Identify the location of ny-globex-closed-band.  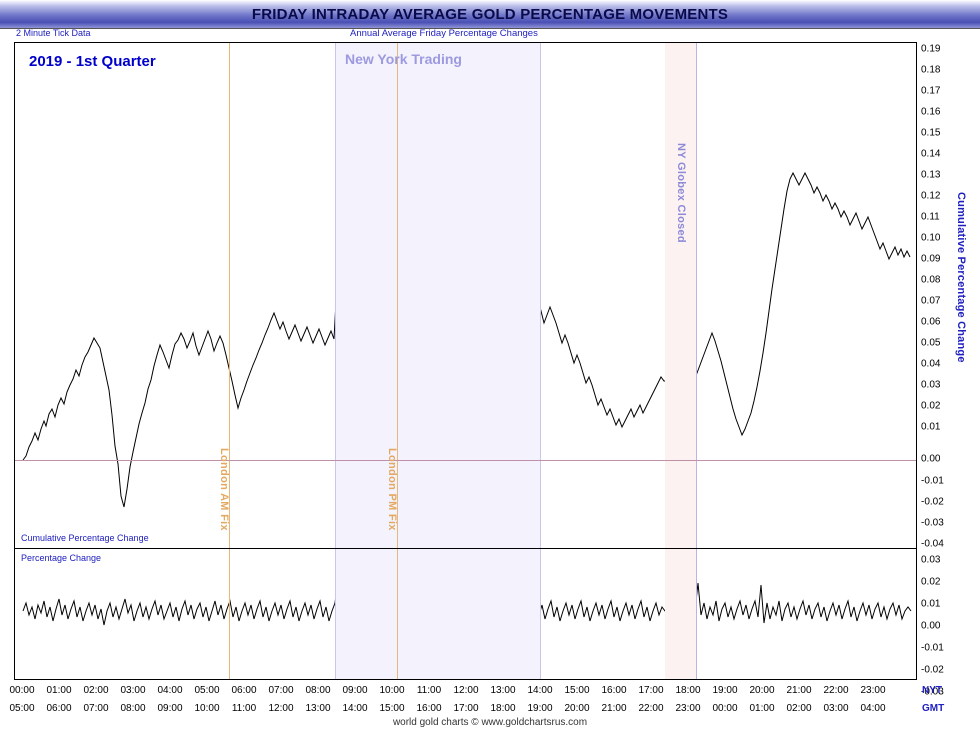
(681, 295).